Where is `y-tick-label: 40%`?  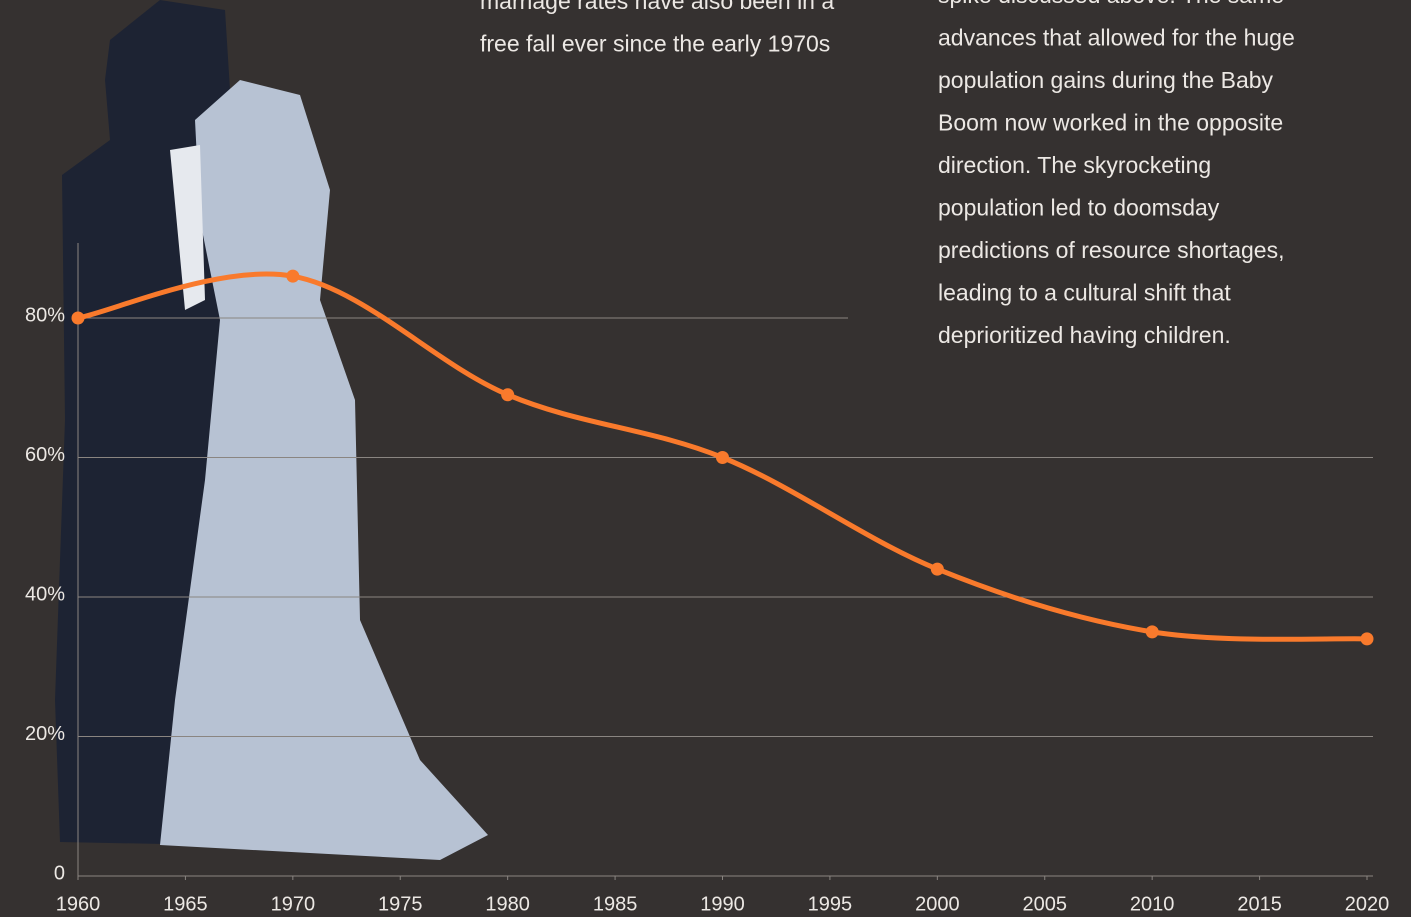
y-tick-label: 40% is located at coordinates (45, 594).